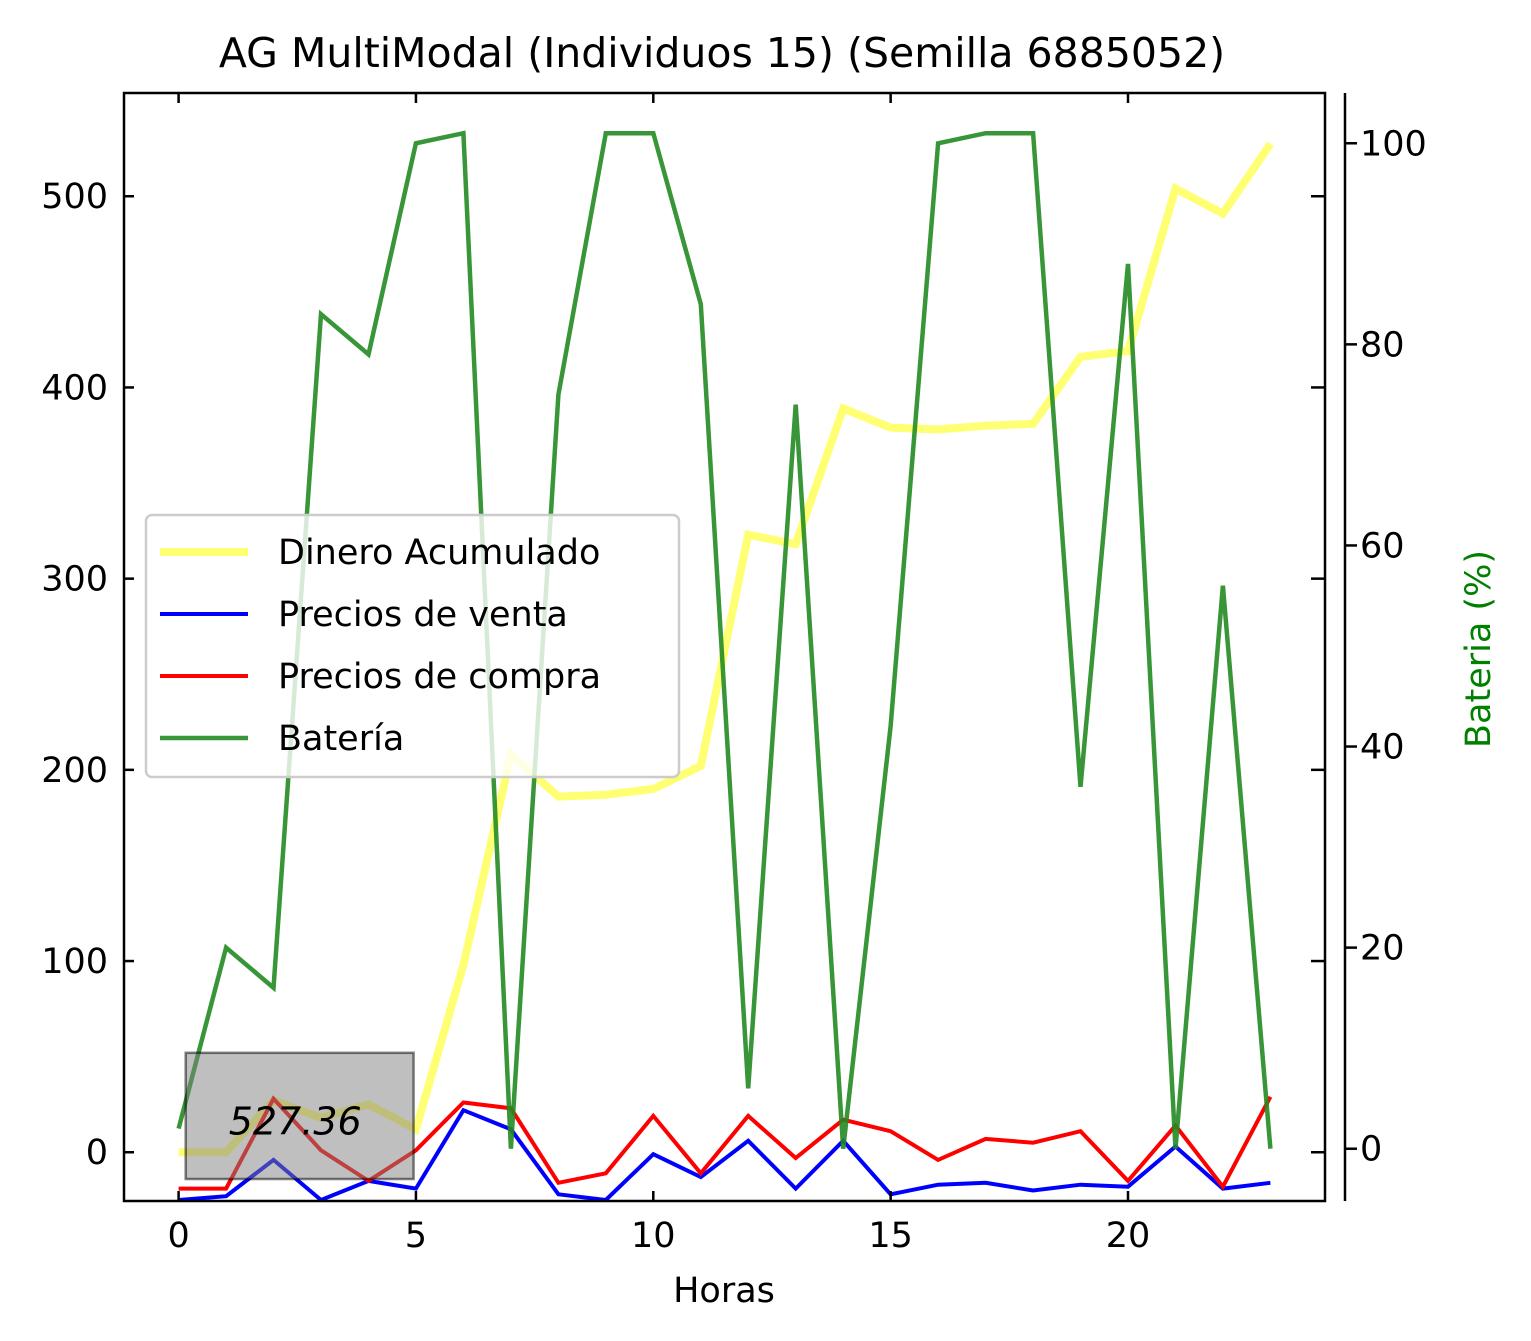 Image resolution: width=1531 pixels, height=1341 pixels. Describe the element at coordinates (724, 1155) in the screenshot. I see `series-line-precios-de-venta` at that location.